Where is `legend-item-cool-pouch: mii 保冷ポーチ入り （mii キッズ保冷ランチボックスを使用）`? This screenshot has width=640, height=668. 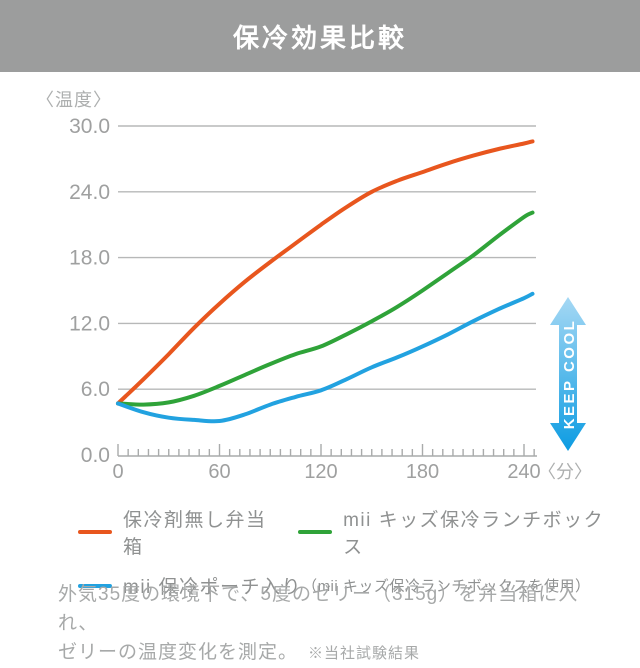
legend-item-cool-pouch: mii 保冷ポーチ入り （mii キッズ保冷ランチボックスを使用） is located at coordinates (334, 585).